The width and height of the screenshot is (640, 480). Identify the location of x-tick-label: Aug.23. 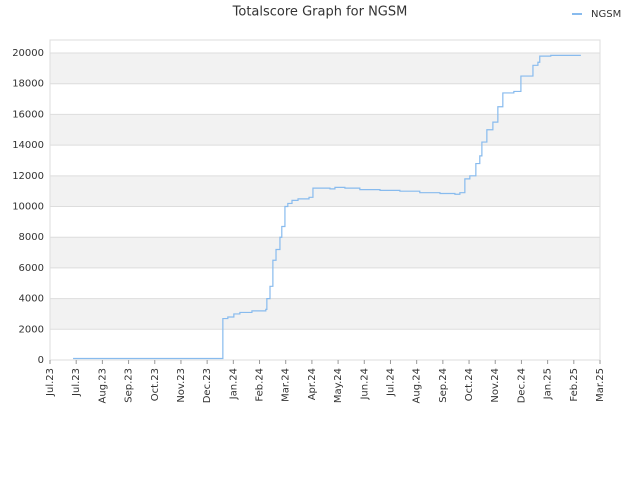
(102, 385).